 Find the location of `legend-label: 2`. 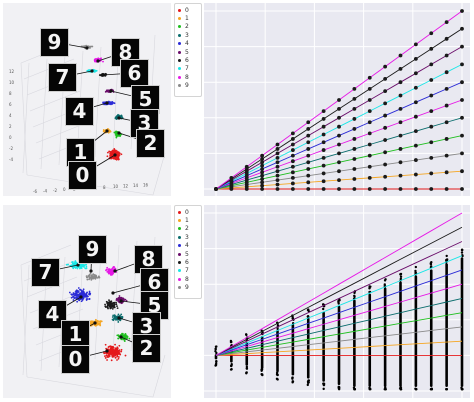

legend-label: 2 is located at coordinates (187, 27).